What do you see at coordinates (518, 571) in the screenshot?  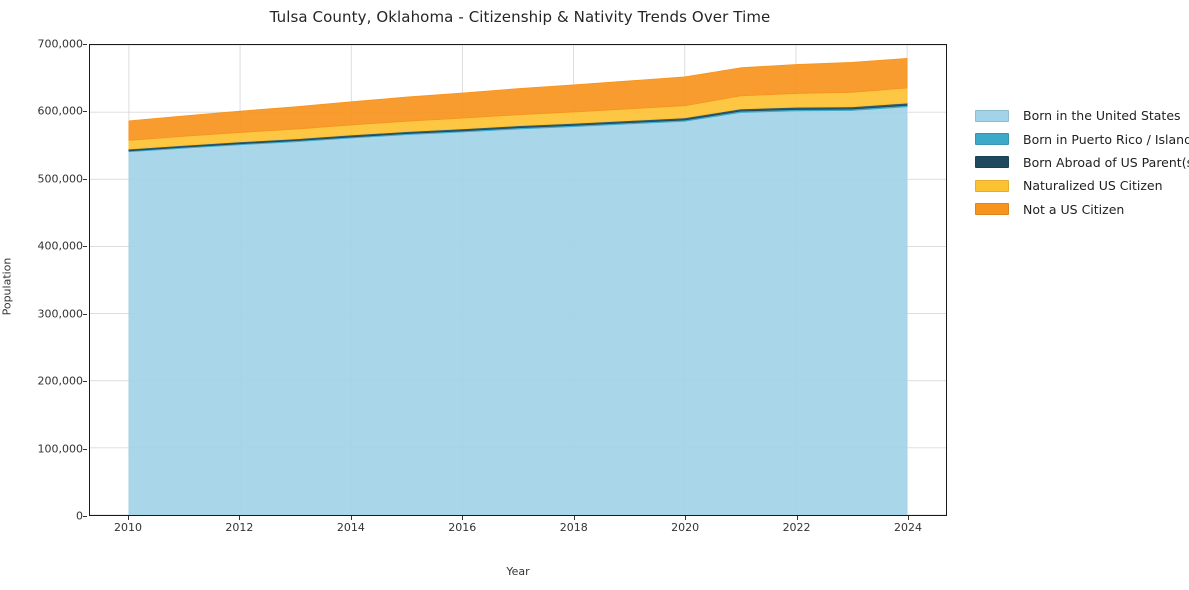 I see `x-axis-label: Year` at bounding box center [518, 571].